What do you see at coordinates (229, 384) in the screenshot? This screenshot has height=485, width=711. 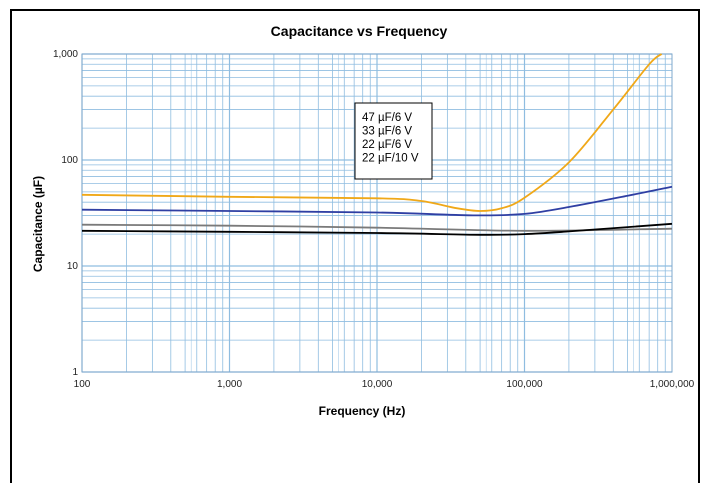 I see `x-tick-label: 1,000` at bounding box center [229, 384].